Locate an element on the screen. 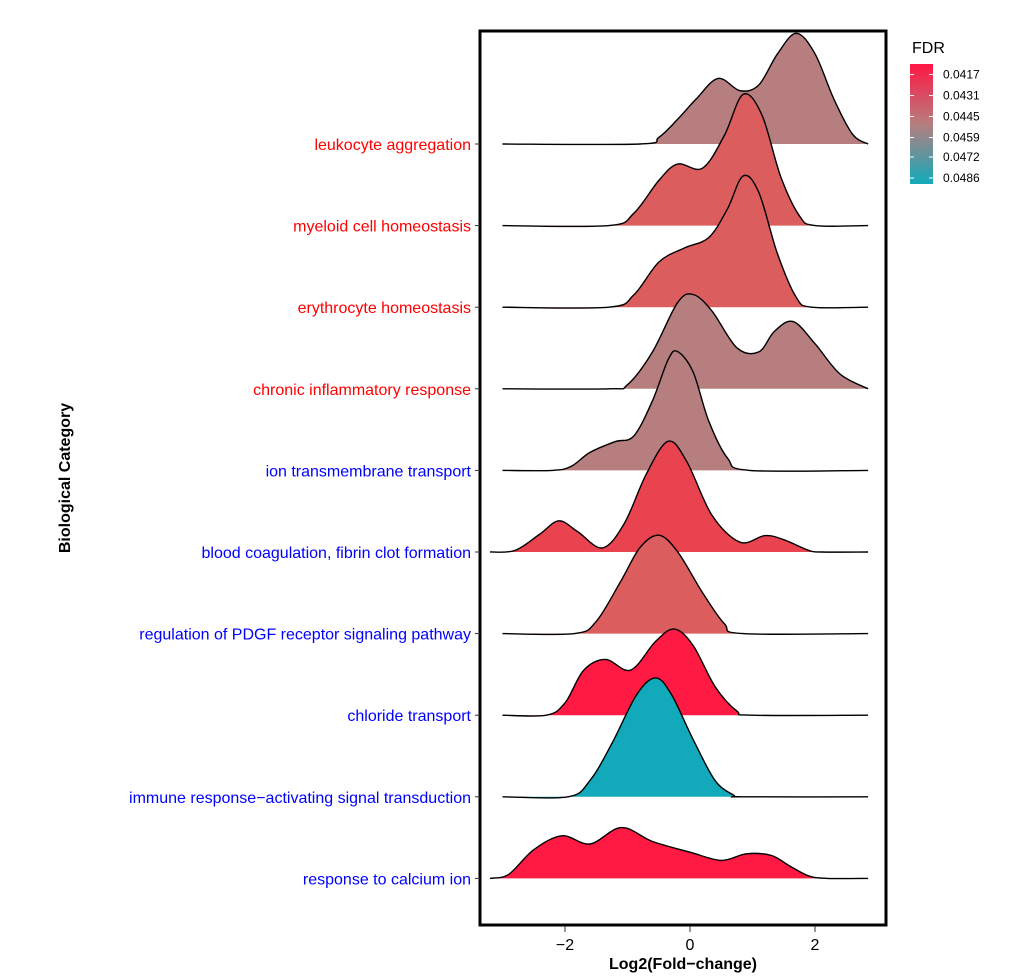 The image size is (1036, 978). x-axis-title: Log2(Fold−change) is located at coordinates (683, 964).